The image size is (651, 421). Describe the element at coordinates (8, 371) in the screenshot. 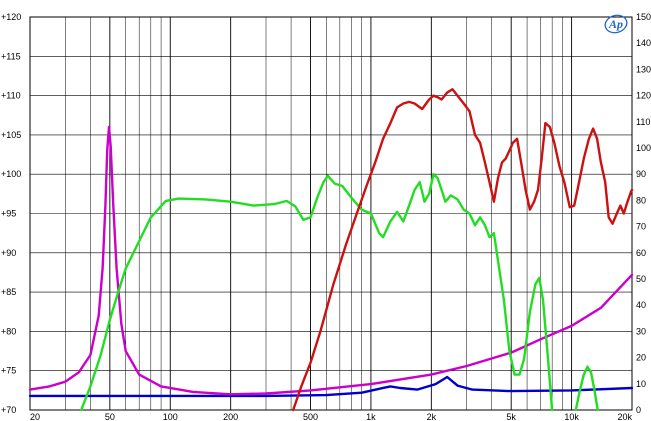

I see `y-left-tick-label: +75` at that location.